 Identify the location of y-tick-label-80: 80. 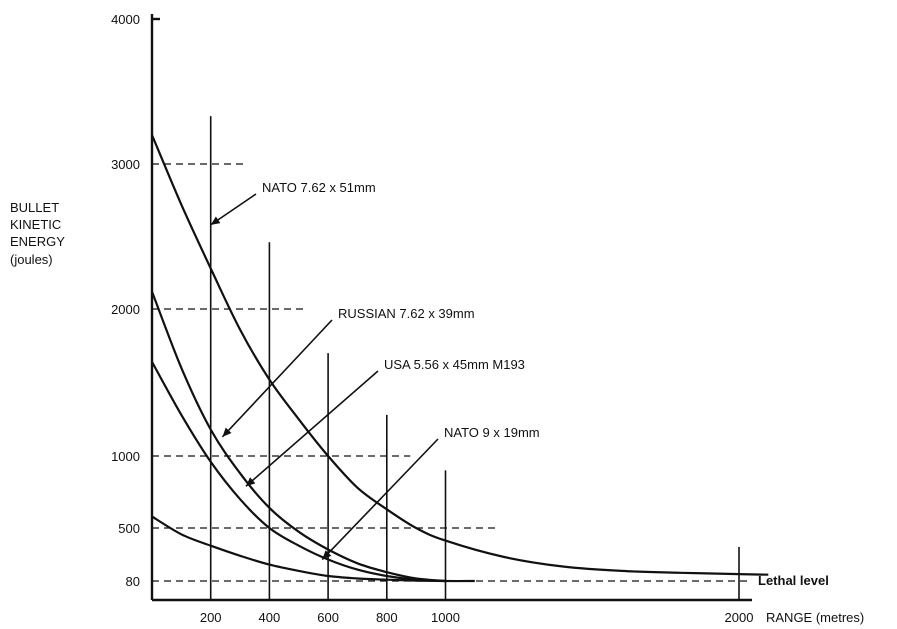
(133, 581).